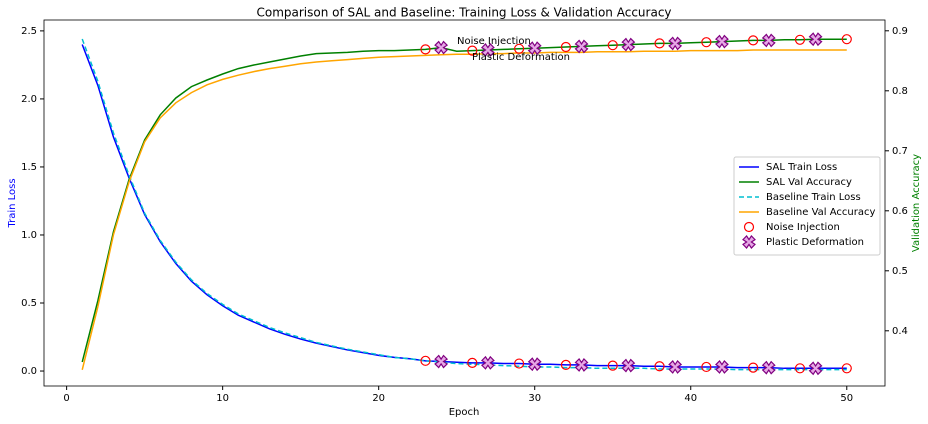  I want to click on y2-tick-label: 0.8, so click(900, 91).